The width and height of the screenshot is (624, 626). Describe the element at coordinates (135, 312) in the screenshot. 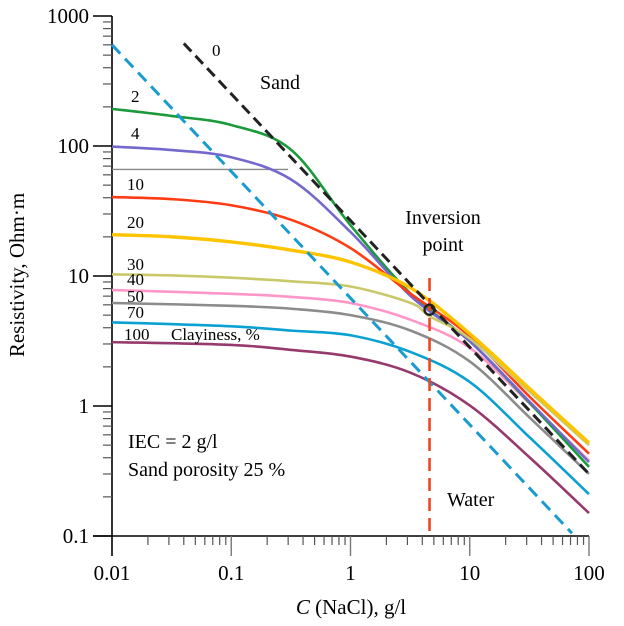

I see `label-clay-70: 70` at that location.